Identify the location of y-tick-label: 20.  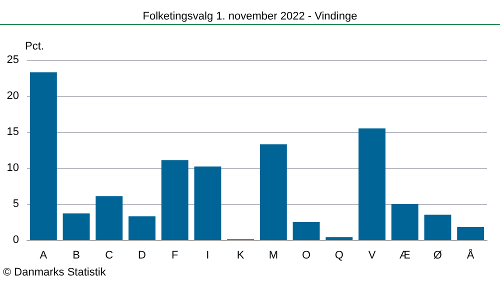
(12, 96).